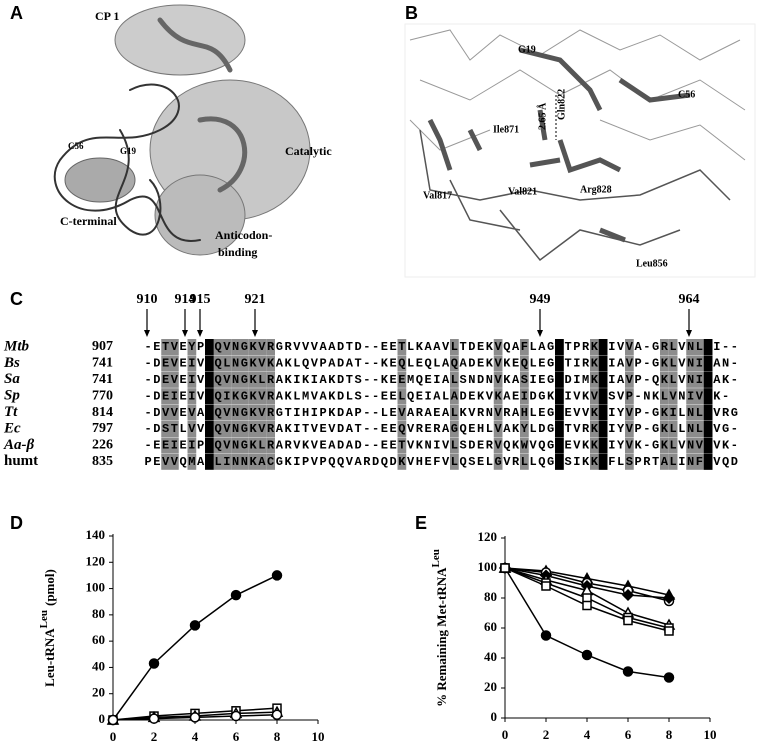 The image size is (760, 749). I want to click on arrow-head, so click(540, 333).